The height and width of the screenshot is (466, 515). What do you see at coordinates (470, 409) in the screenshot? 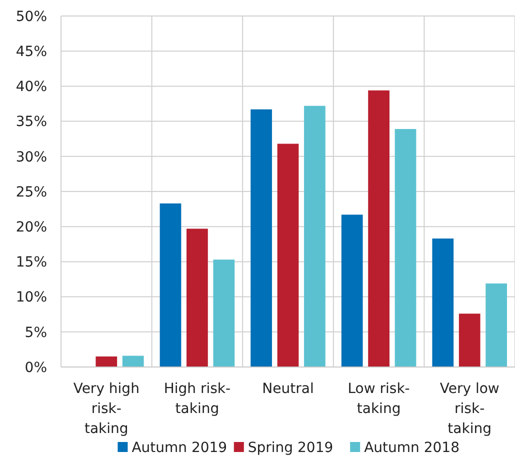
I see `x-tick-label: Very low risk-taking` at bounding box center [470, 409].